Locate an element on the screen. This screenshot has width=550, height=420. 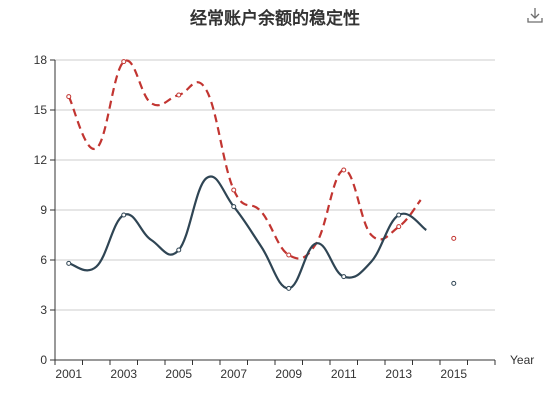
download-icon is located at coordinates (535, 15).